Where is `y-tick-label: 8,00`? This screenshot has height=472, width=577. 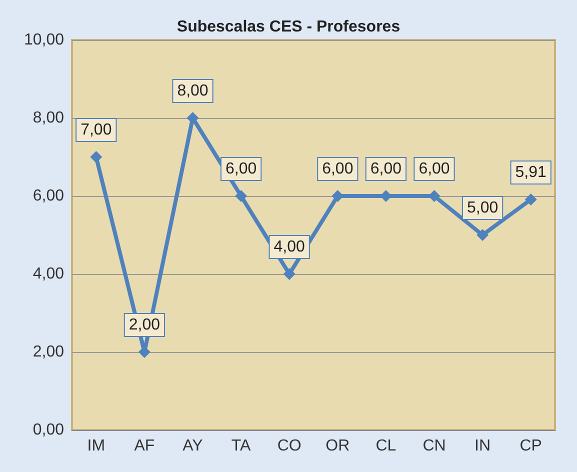
y-tick-label: 8,00 is located at coordinates (48, 118).